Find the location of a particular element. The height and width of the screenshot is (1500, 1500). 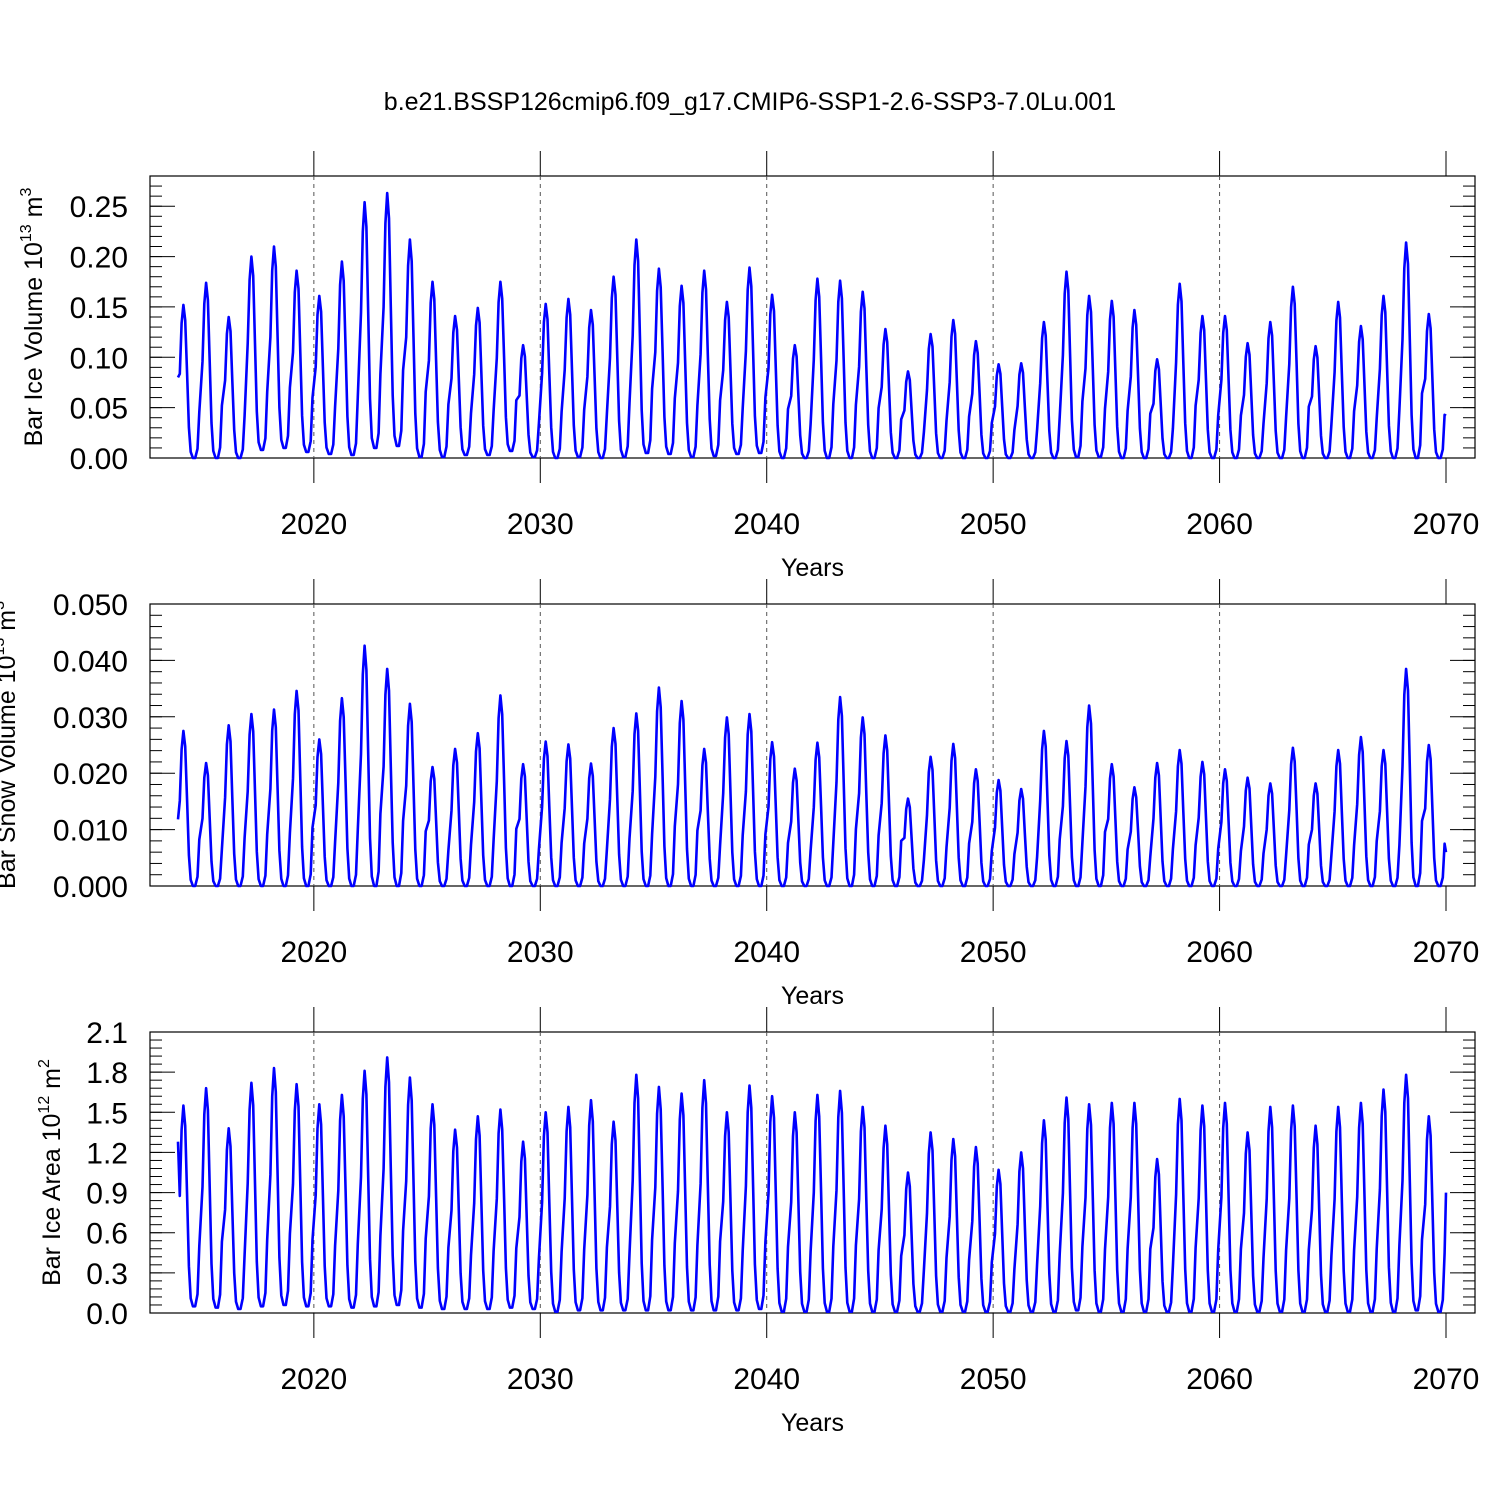

y-tick-label: 0.25 is located at coordinates (99, 207).